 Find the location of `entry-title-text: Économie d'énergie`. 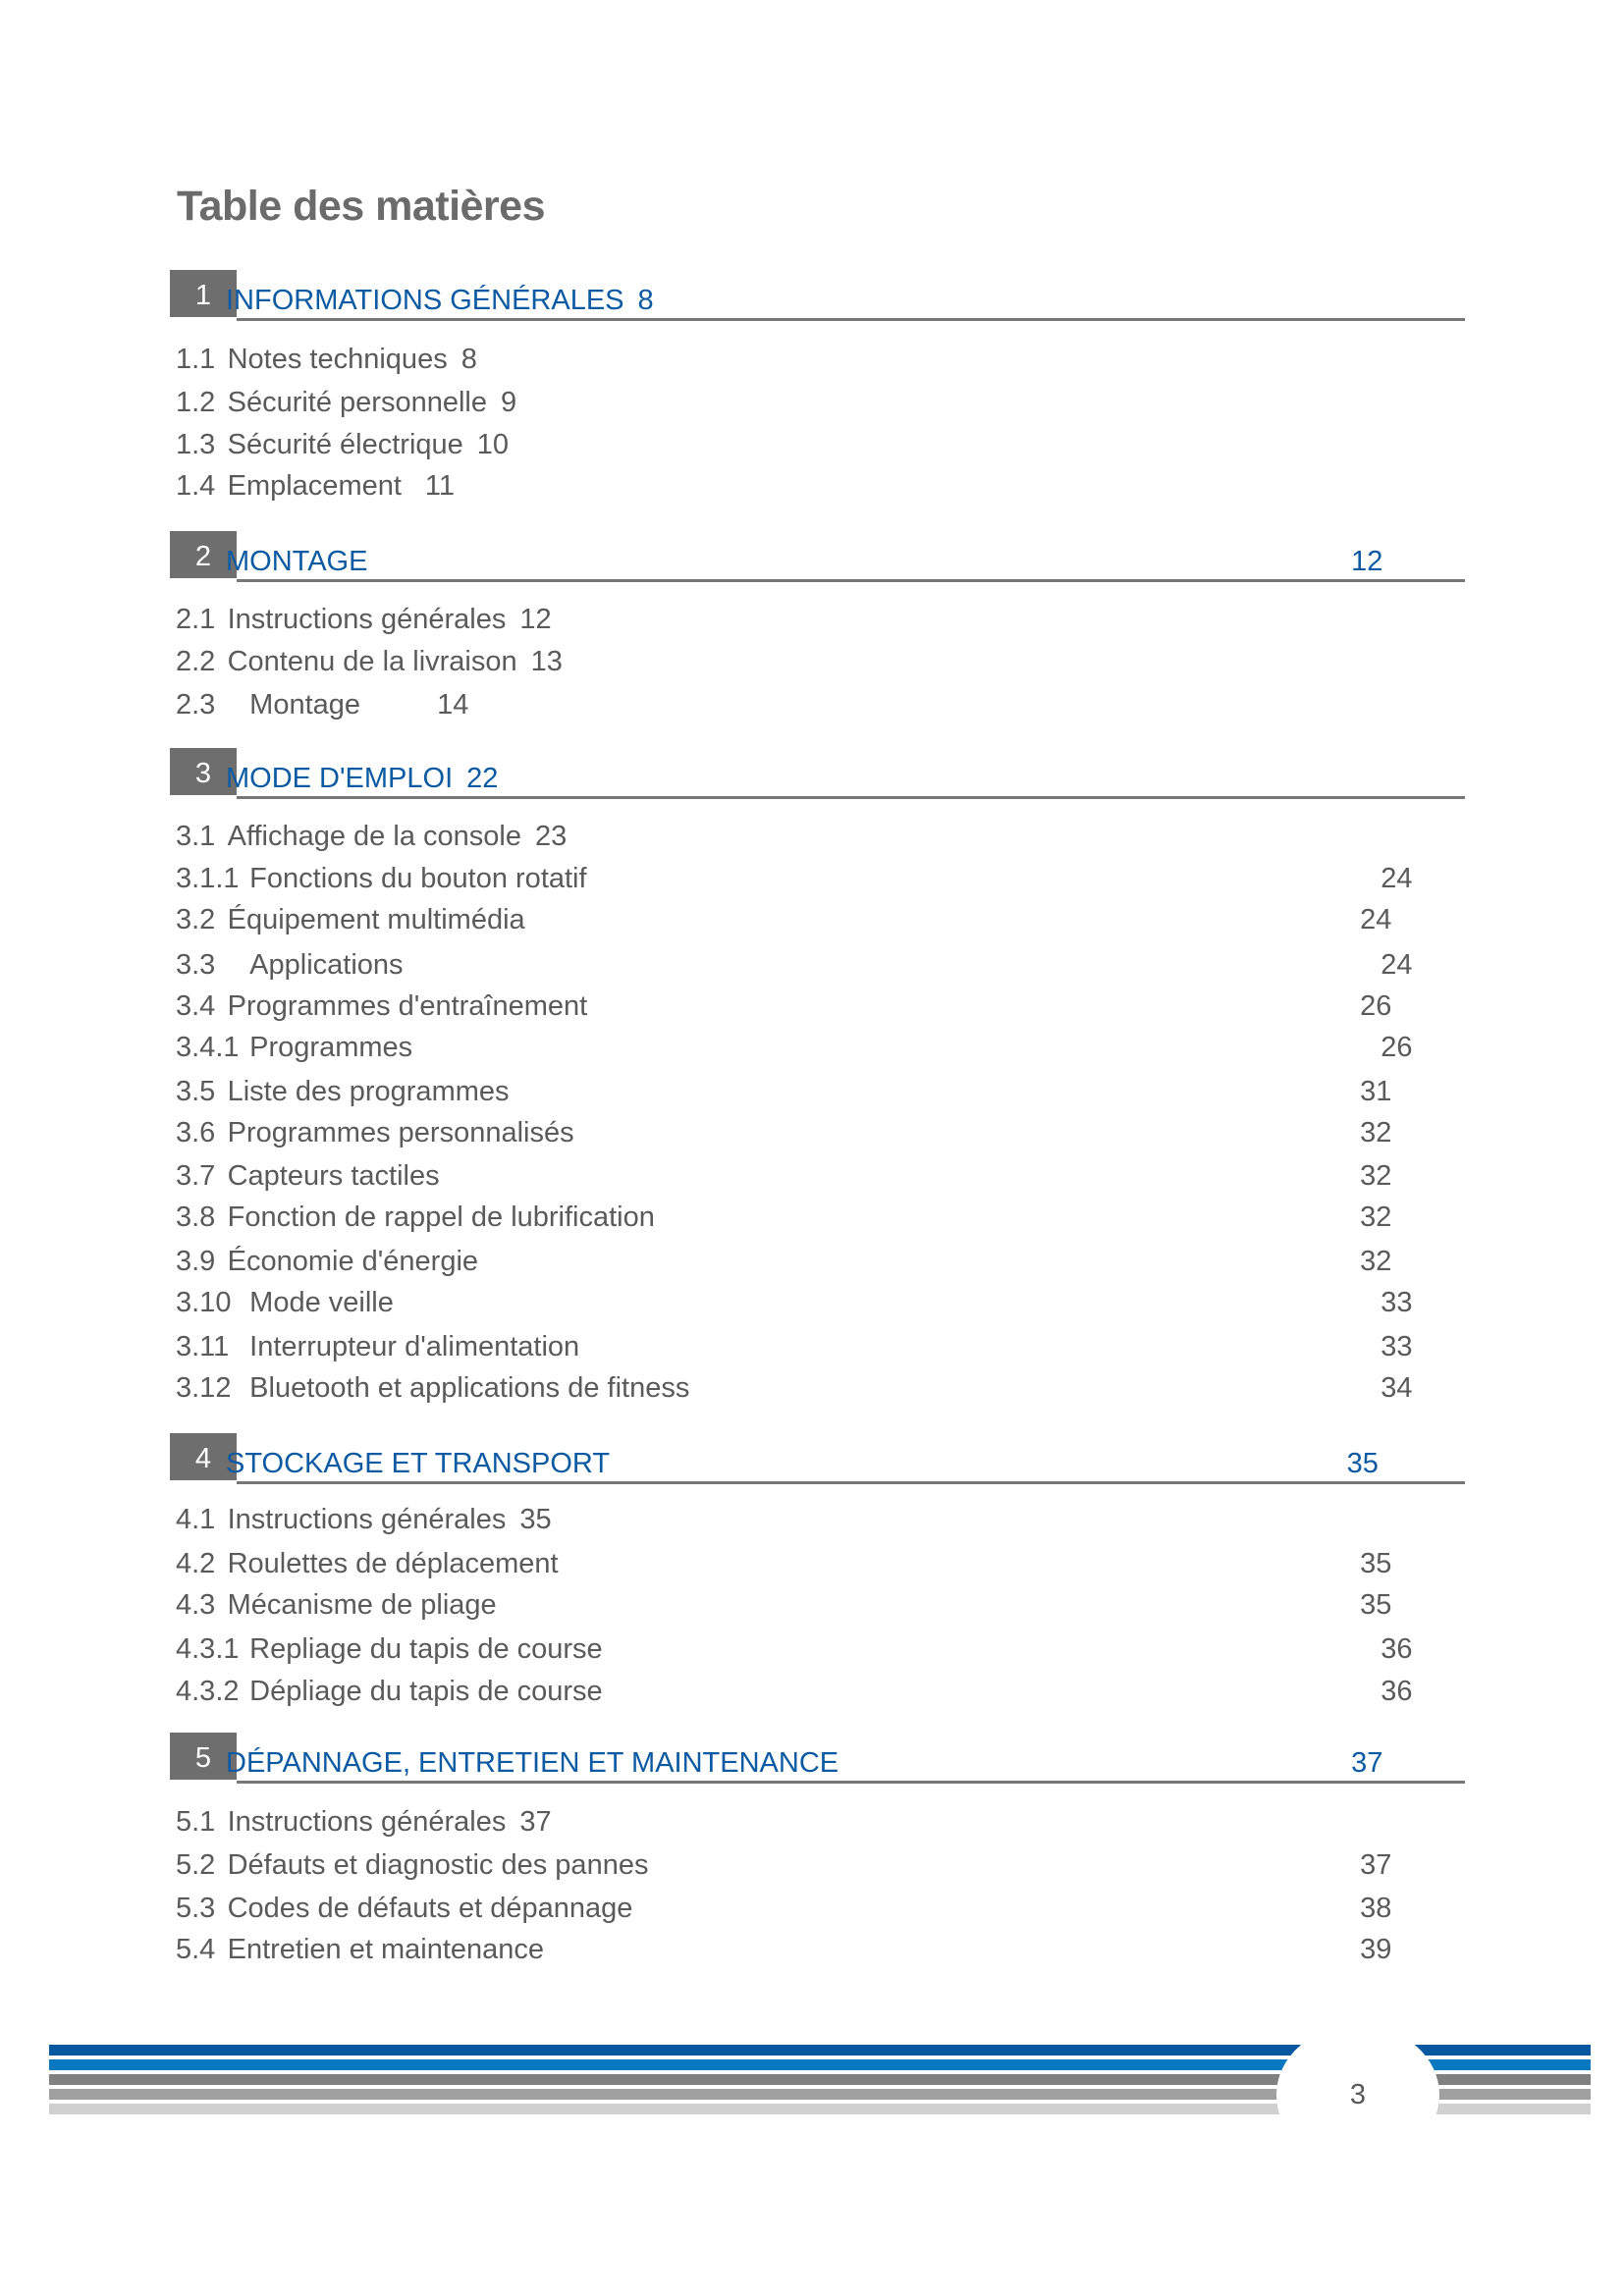

entry-title-text: Économie d'énergie is located at coordinates (353, 1261).